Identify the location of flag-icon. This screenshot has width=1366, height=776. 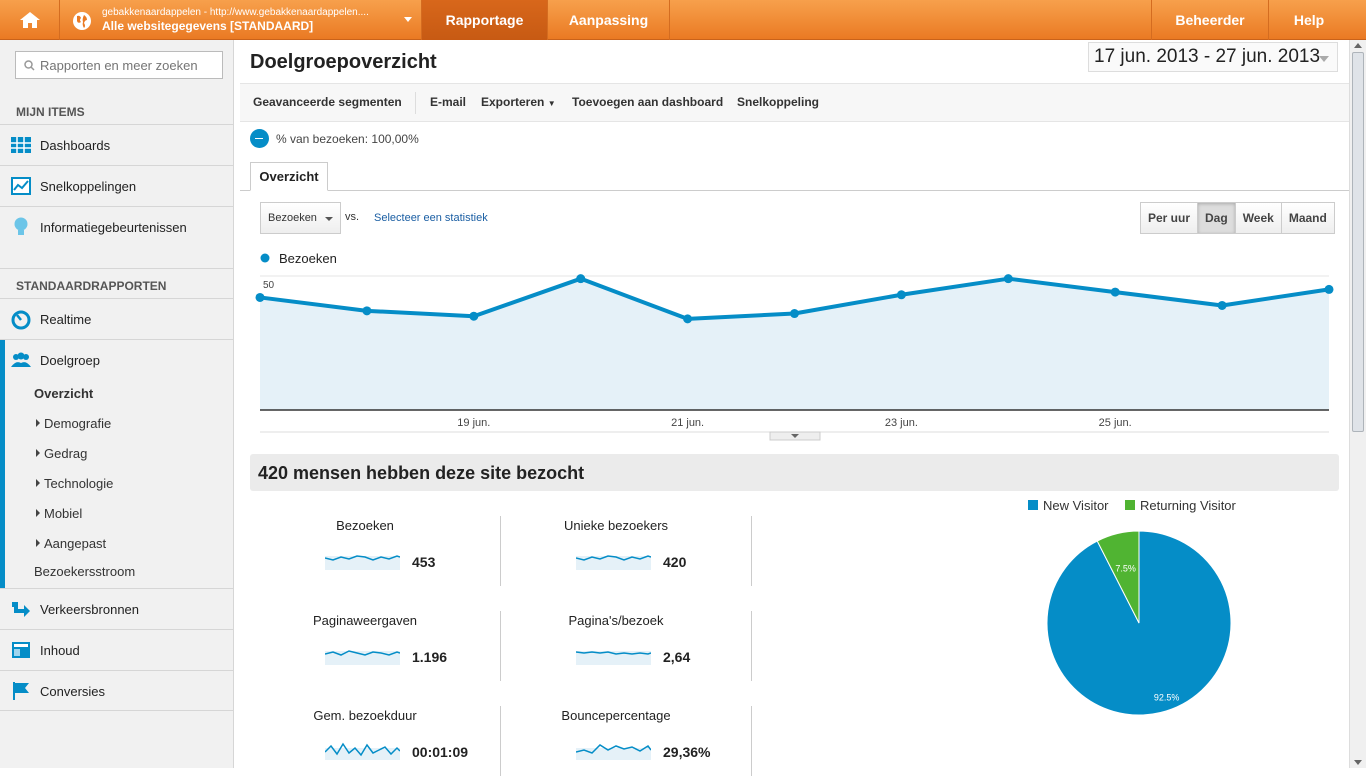
(21, 691).